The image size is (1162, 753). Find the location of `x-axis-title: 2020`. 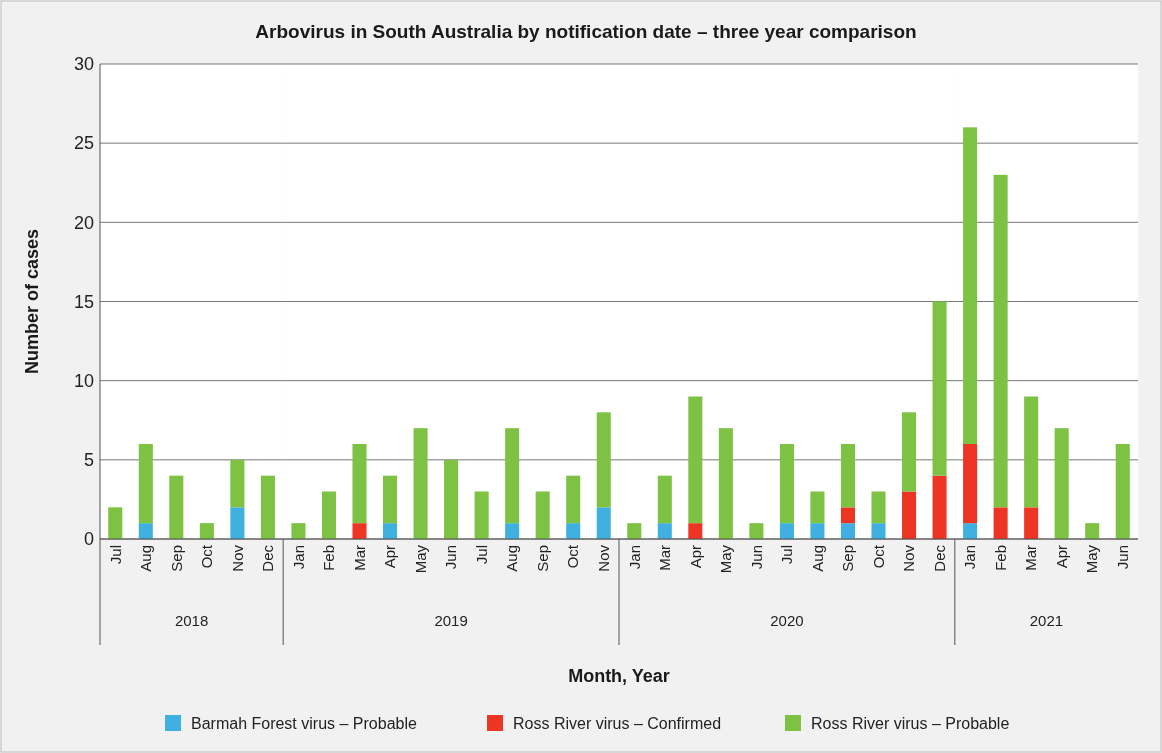

x-axis-title: 2020 is located at coordinates (787, 620).